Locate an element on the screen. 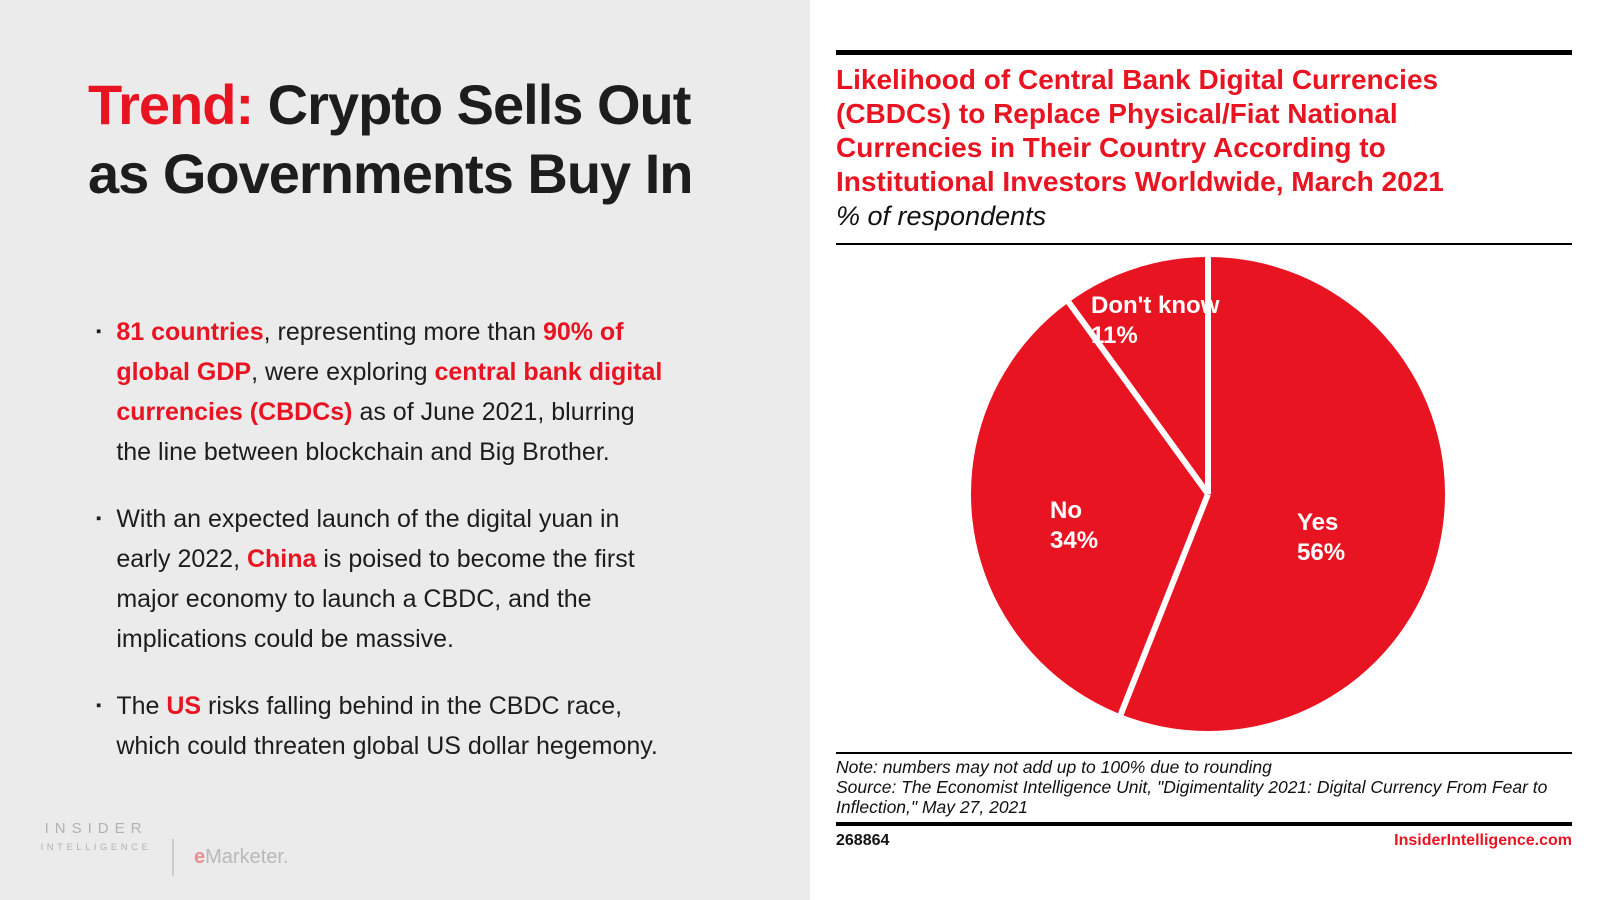 Image resolution: width=1600 pixels, height=900 pixels. slide-title-highlight: Trend: is located at coordinates (171, 104).